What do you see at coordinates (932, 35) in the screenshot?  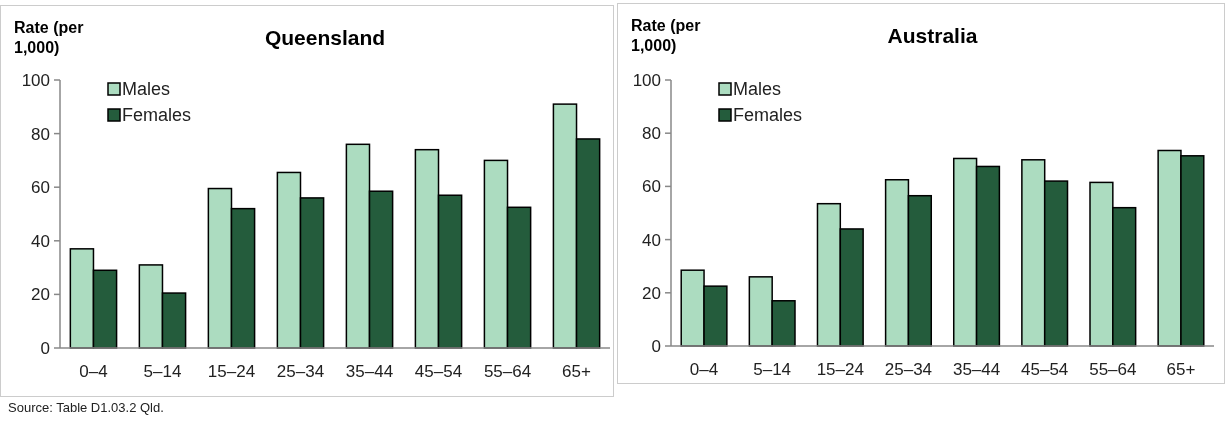 I see `chart-title: Australia` at bounding box center [932, 35].